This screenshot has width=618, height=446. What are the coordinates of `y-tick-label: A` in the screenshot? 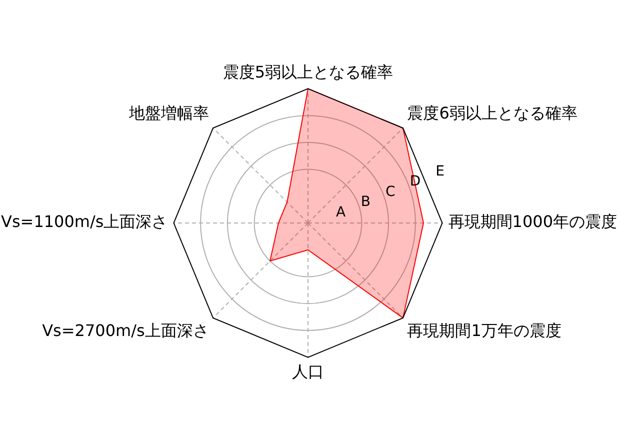 It's located at (341, 212).